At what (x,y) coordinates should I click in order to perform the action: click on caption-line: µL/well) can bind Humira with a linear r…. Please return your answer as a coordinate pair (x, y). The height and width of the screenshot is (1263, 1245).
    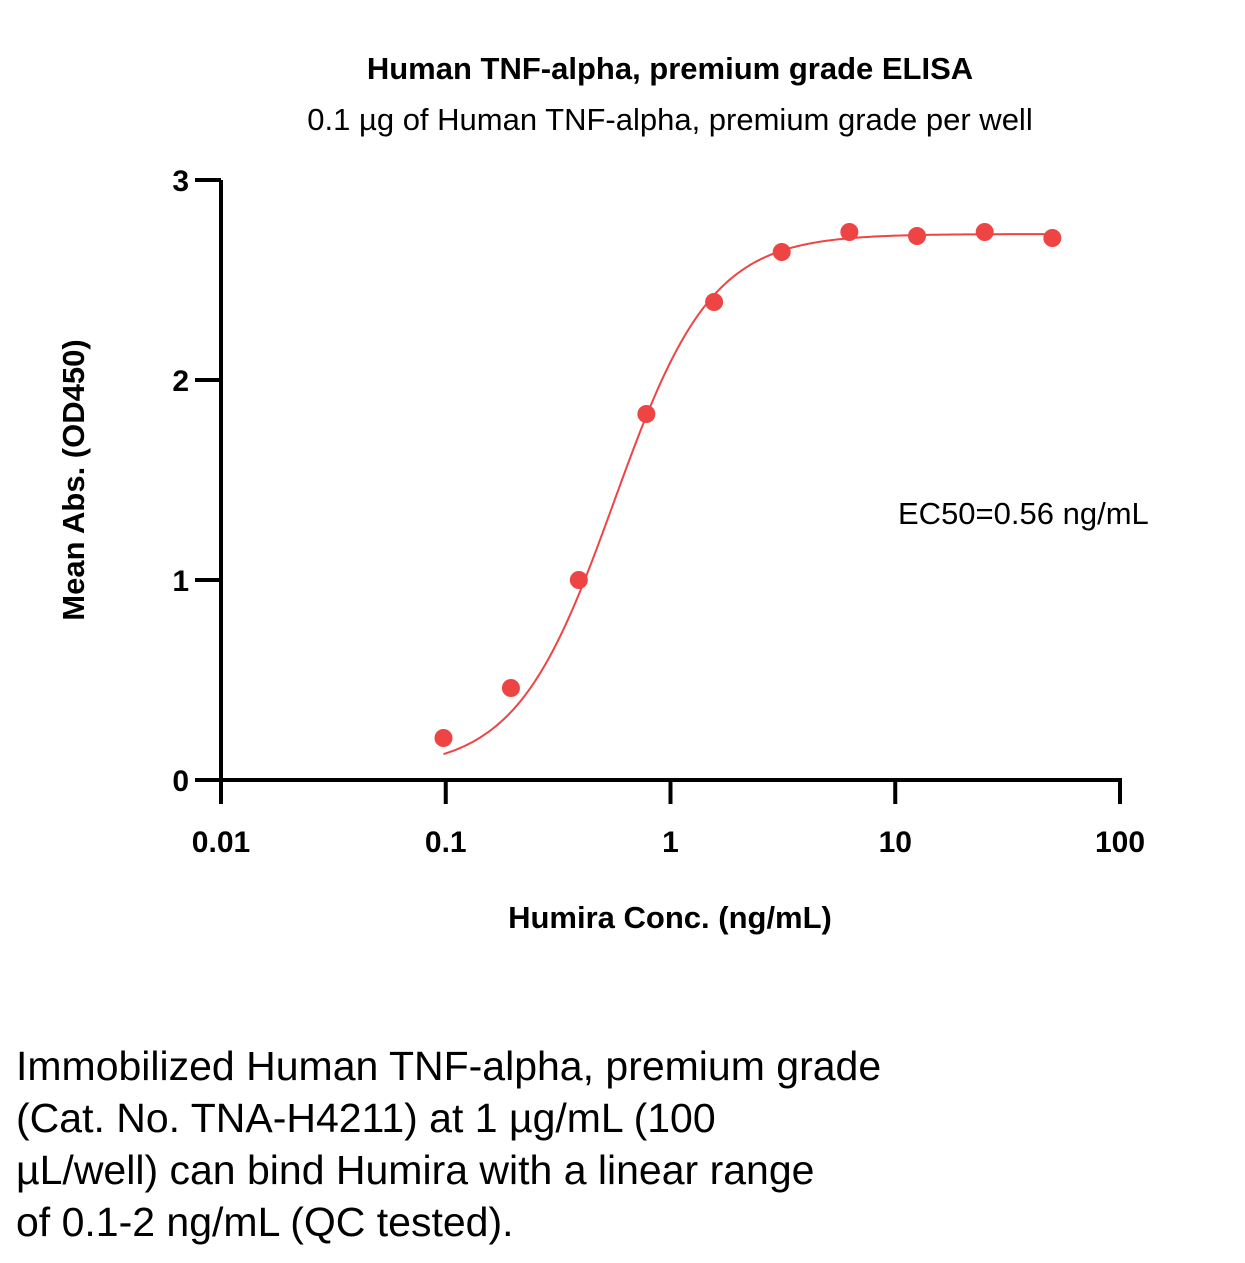
    Looking at the image, I should click on (415, 1170).